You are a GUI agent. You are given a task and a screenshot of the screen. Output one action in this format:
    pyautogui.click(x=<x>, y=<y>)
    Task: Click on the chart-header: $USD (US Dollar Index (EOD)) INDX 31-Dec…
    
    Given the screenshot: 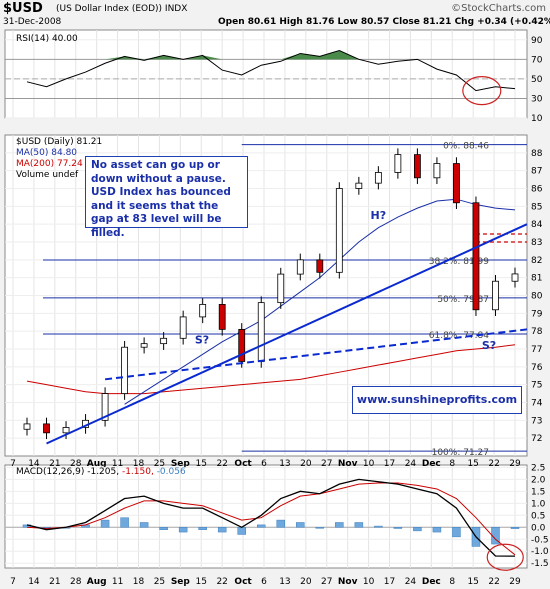 What is the action you would take?
    pyautogui.click(x=275, y=14)
    